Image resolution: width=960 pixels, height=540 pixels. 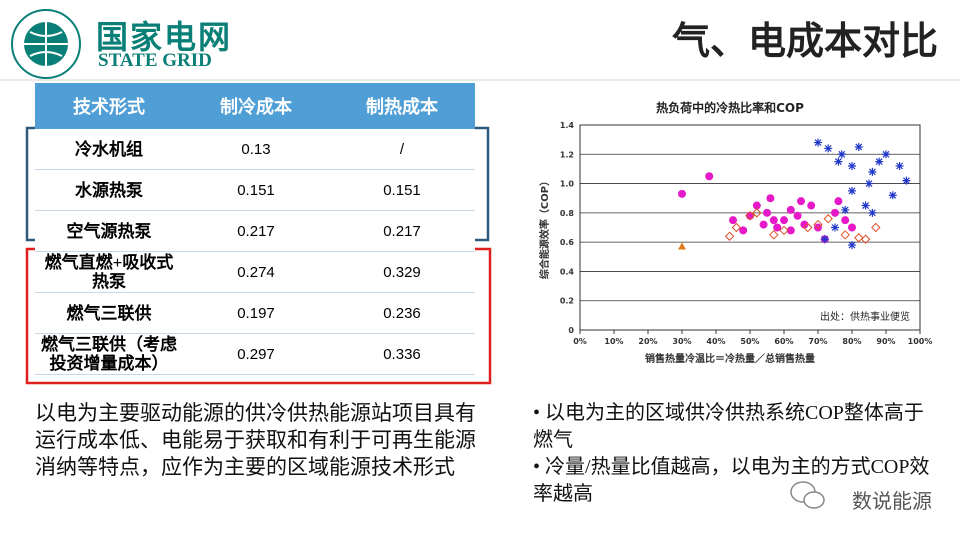 I want to click on table-cell: 0.236, so click(x=402, y=313).